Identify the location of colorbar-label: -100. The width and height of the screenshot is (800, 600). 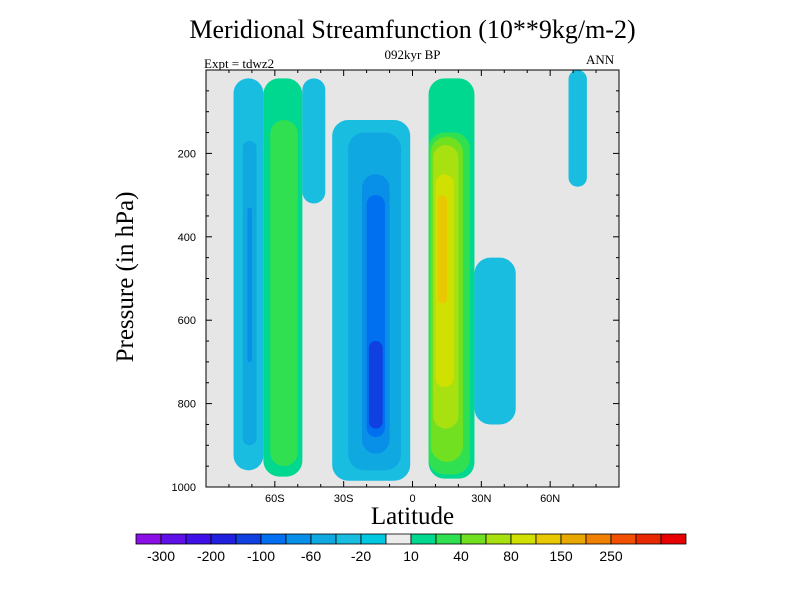
(261, 556).